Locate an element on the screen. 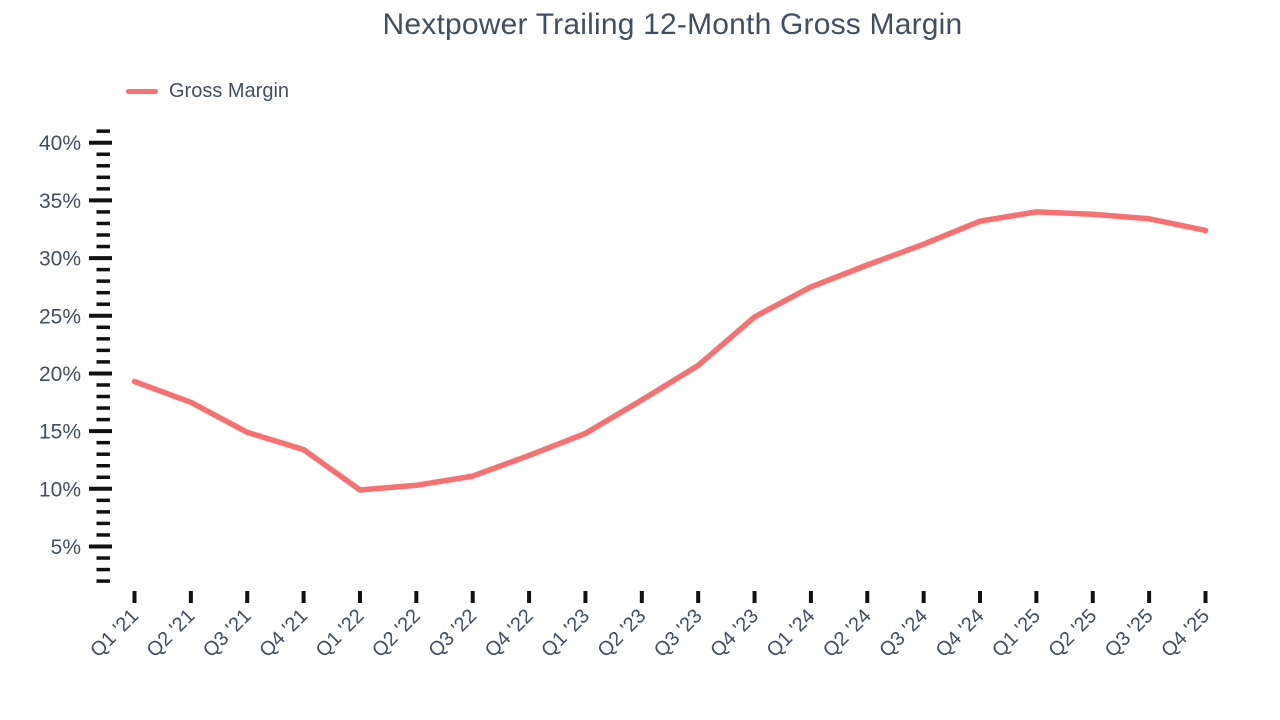 The height and width of the screenshot is (720, 1280). y-tick-label: 20% is located at coordinates (60, 374).